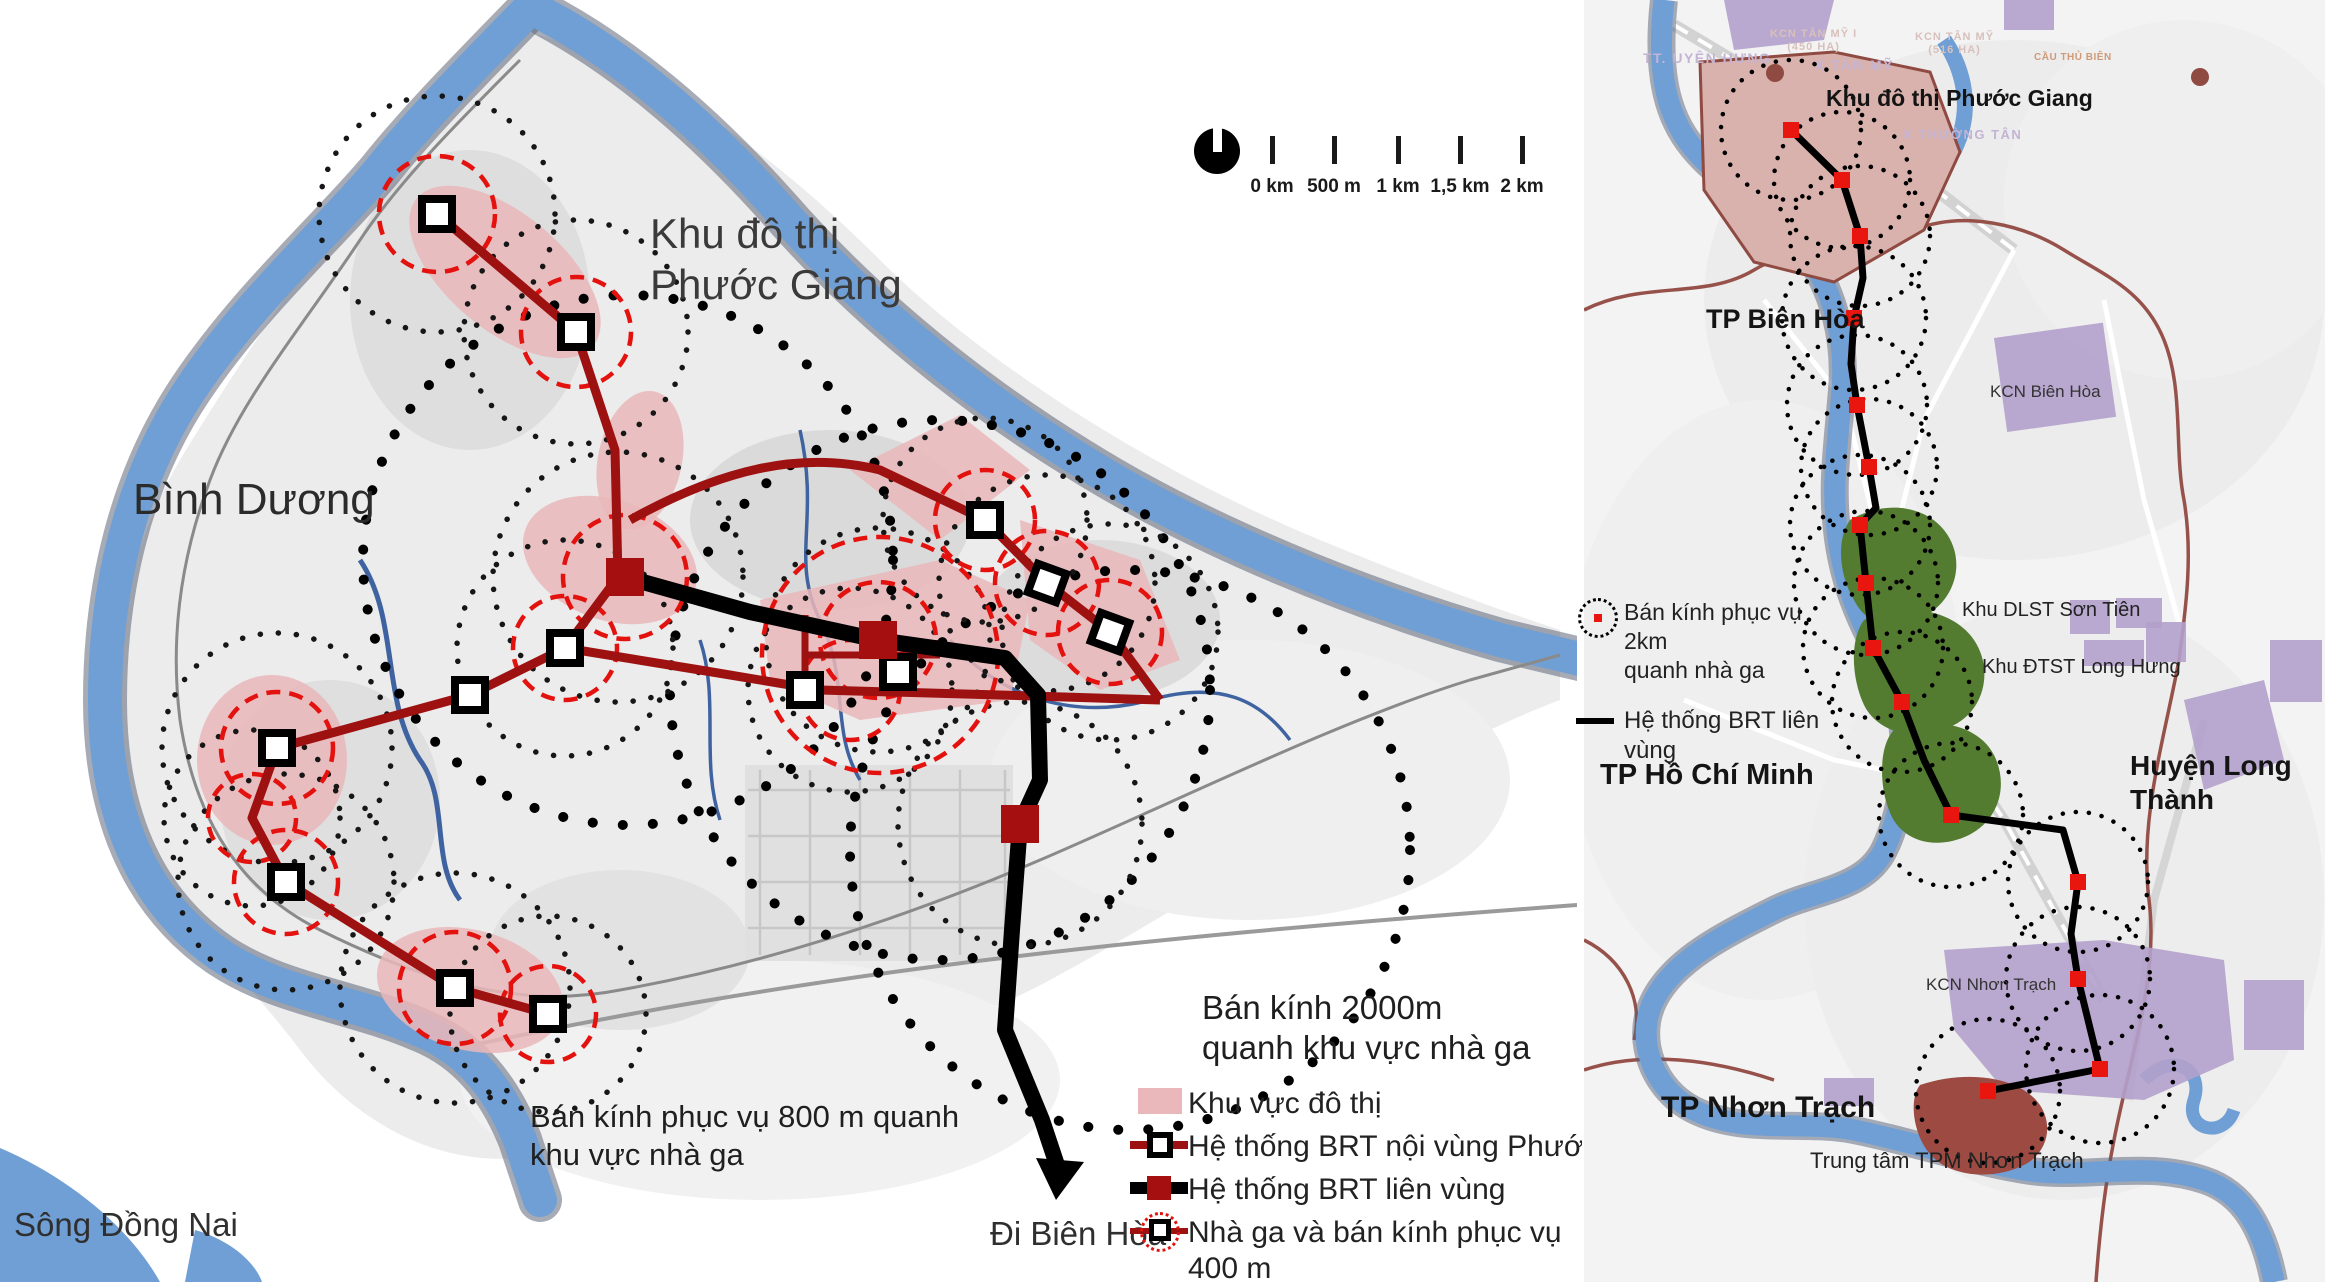 This screenshot has width=2325, height=1282. I want to click on son-tien-label: Khu DLST Sơn Tiên, so click(2051, 610).